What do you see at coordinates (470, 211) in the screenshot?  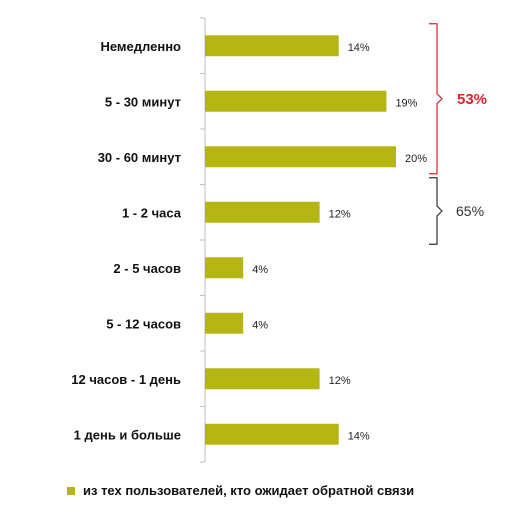 I see `brace-label: 65%` at bounding box center [470, 211].